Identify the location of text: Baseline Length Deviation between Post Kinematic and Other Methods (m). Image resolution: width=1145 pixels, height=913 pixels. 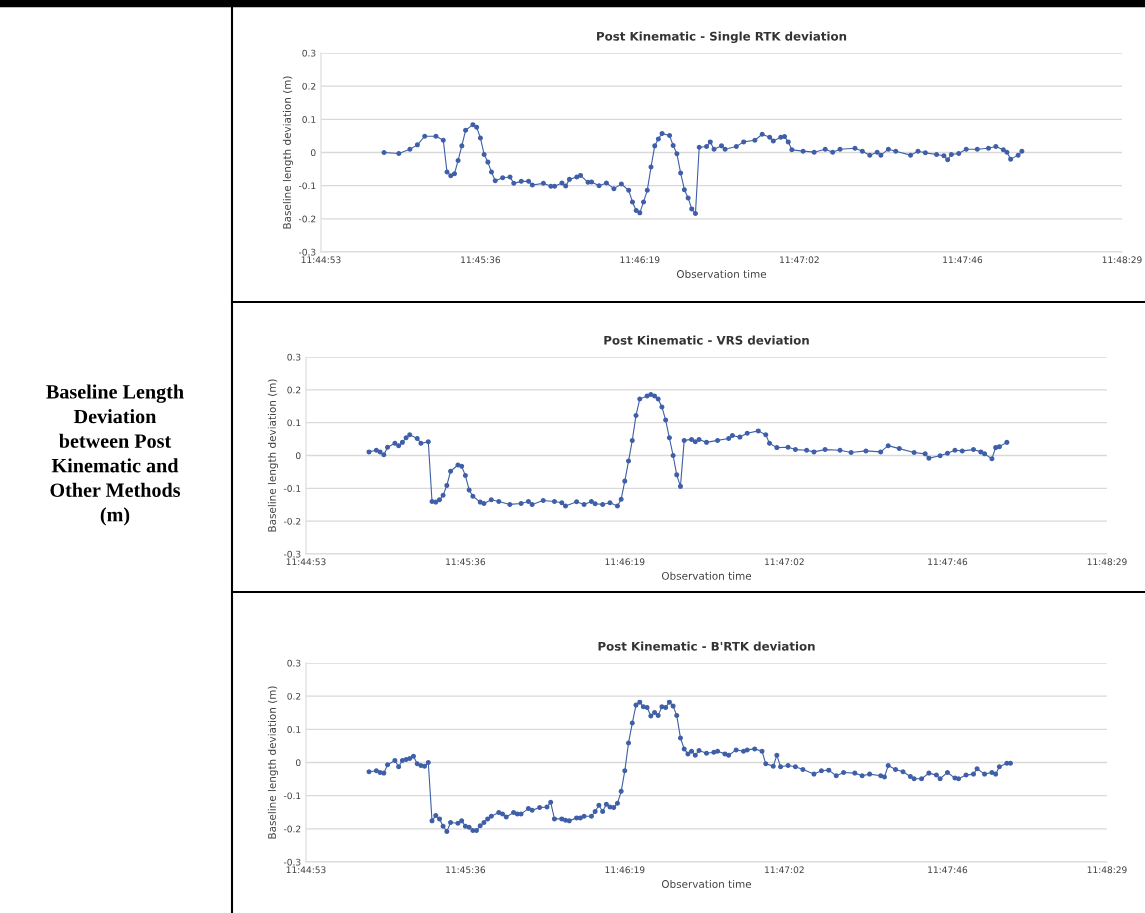
(115, 455).